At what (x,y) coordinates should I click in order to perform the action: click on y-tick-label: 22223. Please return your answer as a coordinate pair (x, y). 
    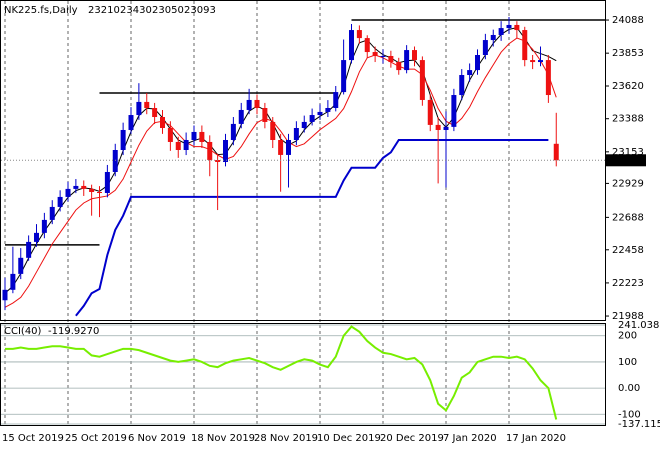
    Looking at the image, I should click on (628, 283).